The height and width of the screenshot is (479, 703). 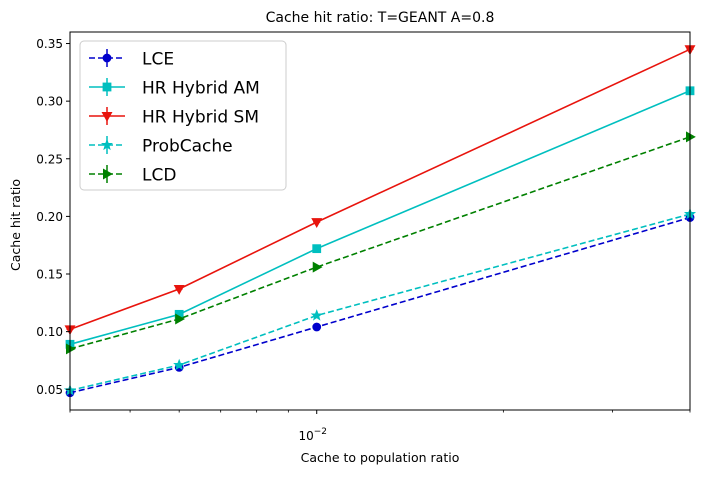 I want to click on legend: LCE HR Hybrid AM HR Hybrid SM ProbCache LCD, so click(x=183, y=115).